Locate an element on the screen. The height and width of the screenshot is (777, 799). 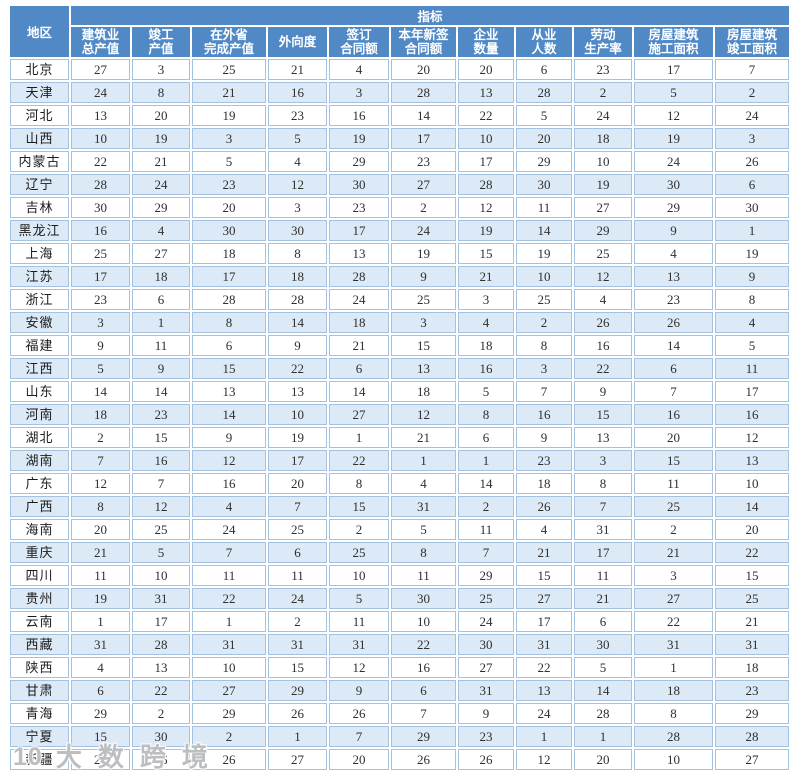
table-row: 河南 18 23 14 10 27 12 8 16 15 16 16 is located at coordinates (400, 414).